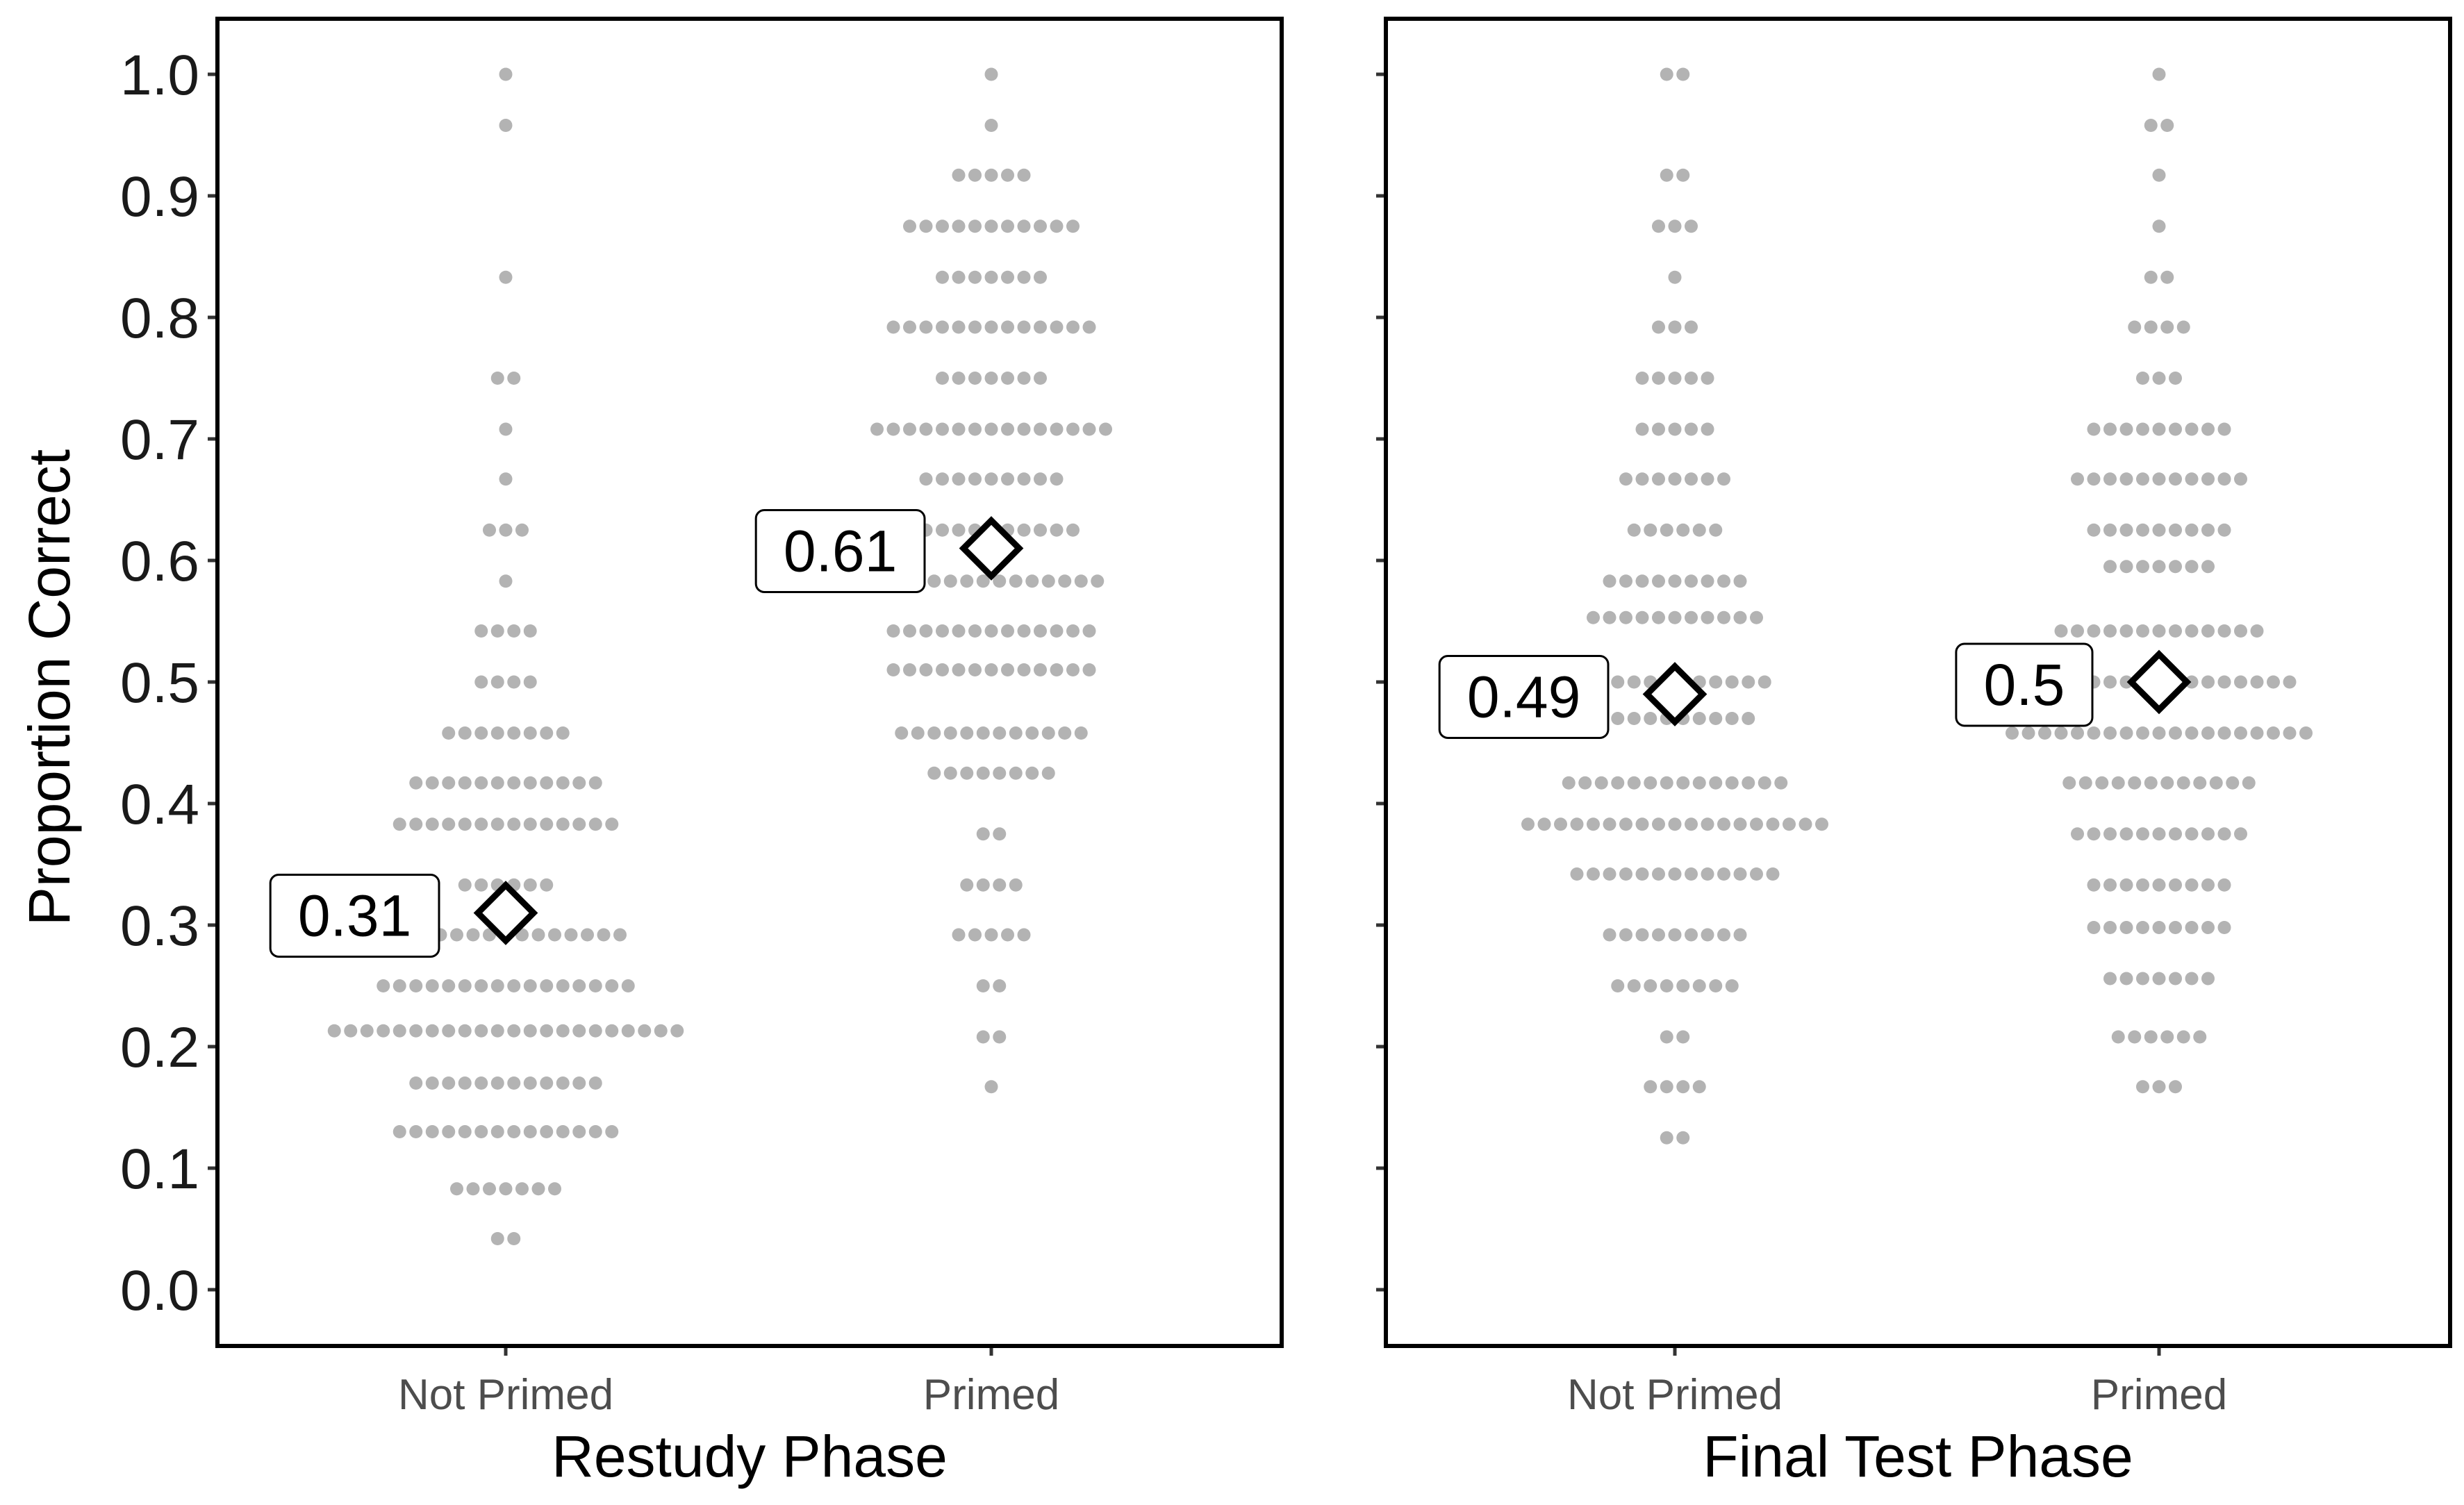  Describe the element at coordinates (505, 1395) in the screenshot. I see `x-tick-label: Not Primed` at that location.